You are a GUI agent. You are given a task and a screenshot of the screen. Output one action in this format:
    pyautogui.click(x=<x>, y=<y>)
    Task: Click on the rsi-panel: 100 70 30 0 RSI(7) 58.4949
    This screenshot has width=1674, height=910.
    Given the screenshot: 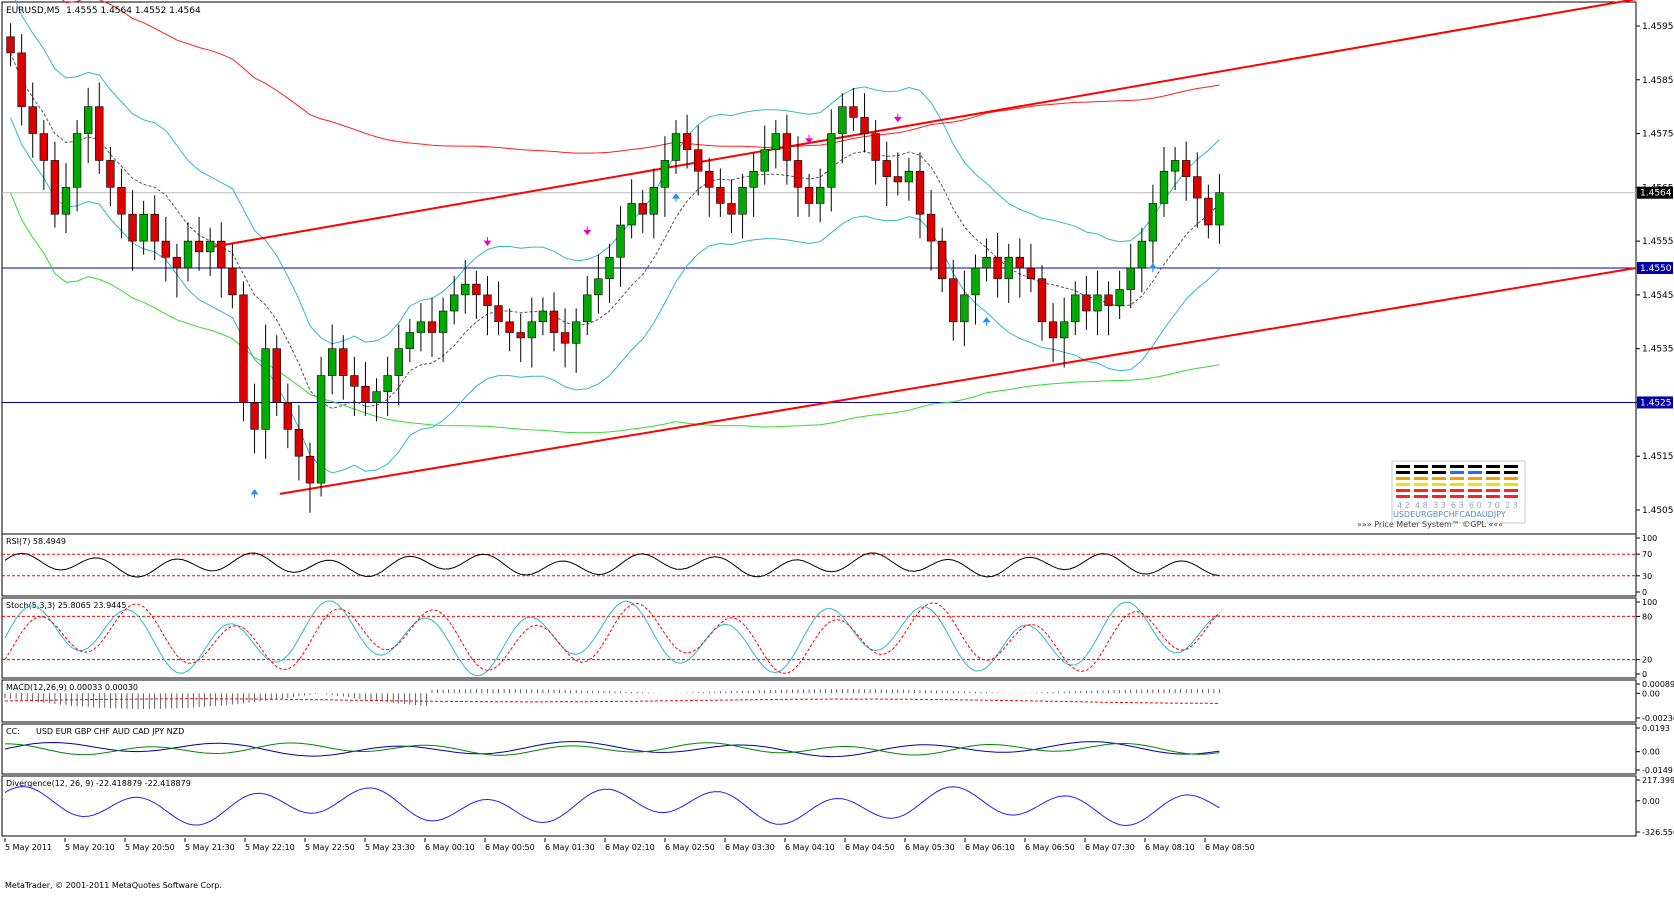 What is the action you would take?
    pyautogui.click(x=829, y=565)
    